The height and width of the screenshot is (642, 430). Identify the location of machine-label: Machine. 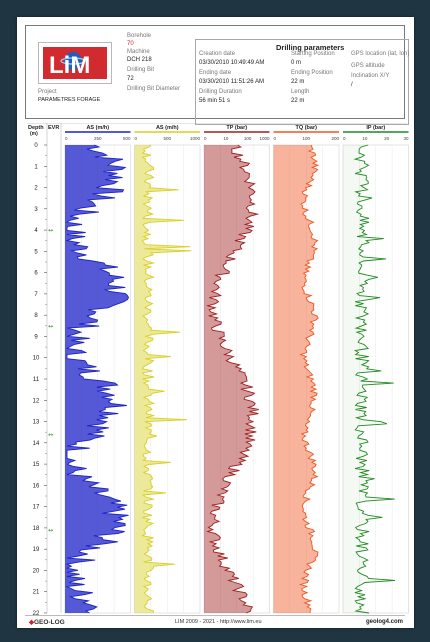
(138, 52).